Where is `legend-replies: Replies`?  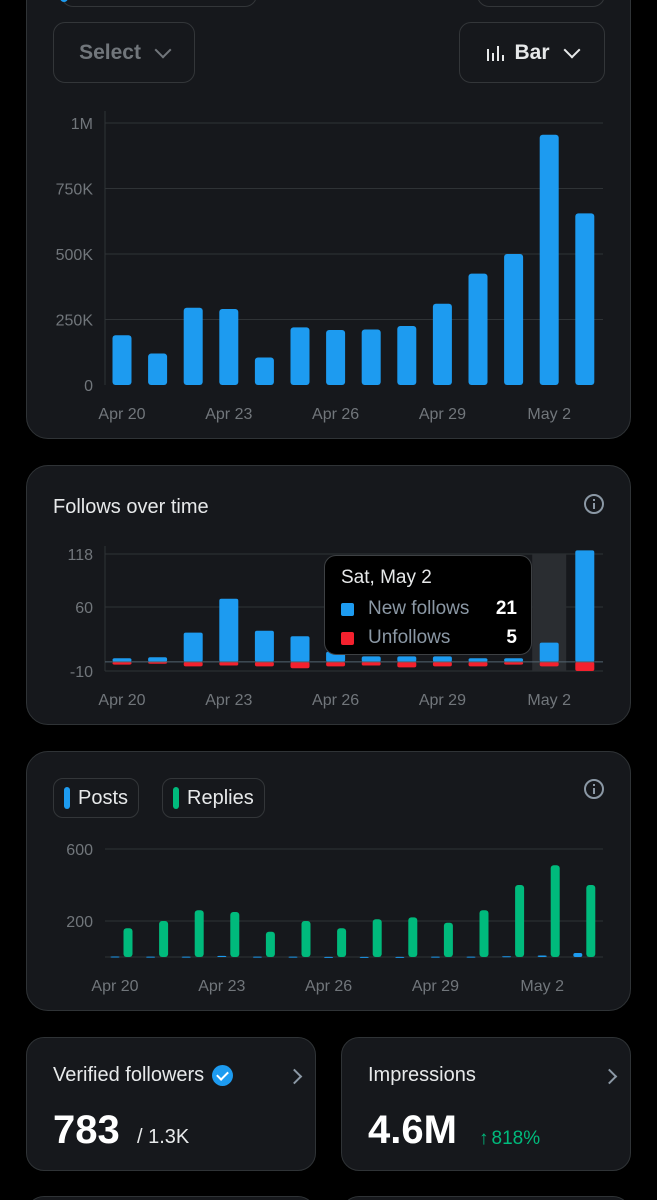
legend-replies: Replies is located at coordinates (213, 798).